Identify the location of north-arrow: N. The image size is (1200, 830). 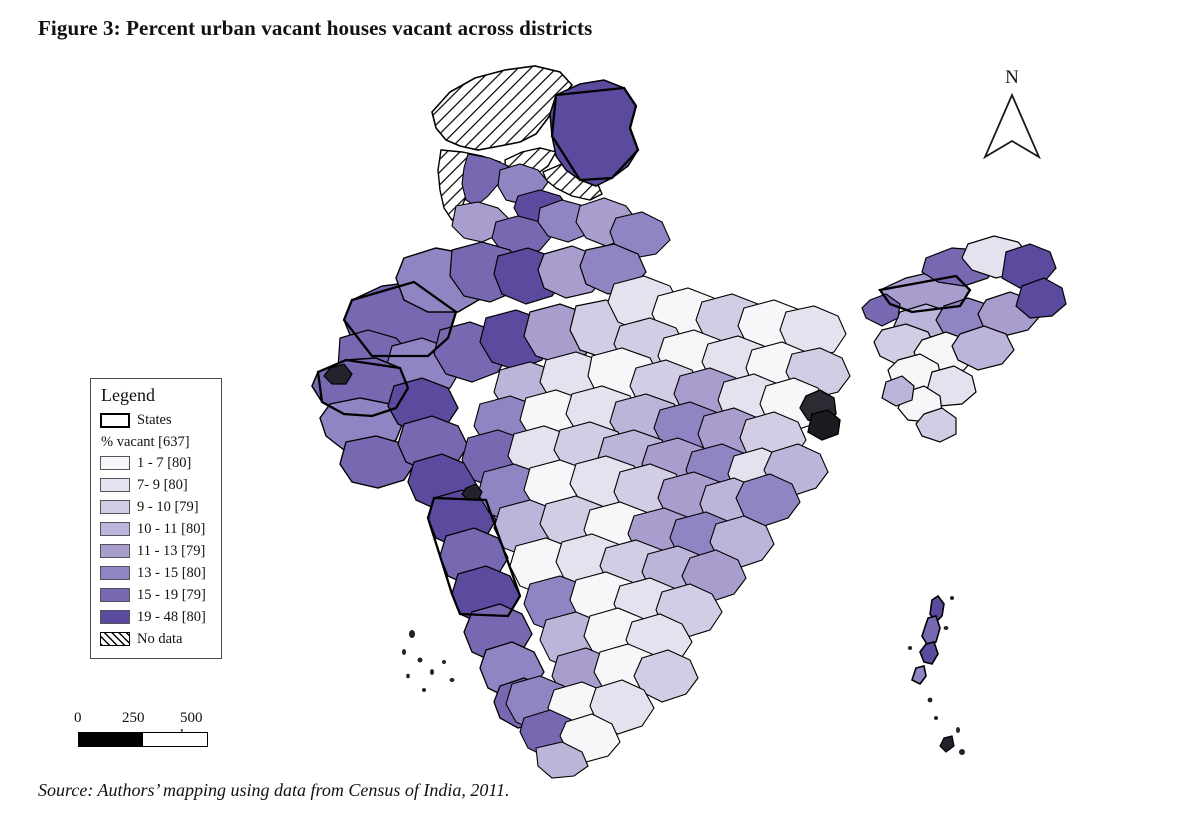
(1012, 118).